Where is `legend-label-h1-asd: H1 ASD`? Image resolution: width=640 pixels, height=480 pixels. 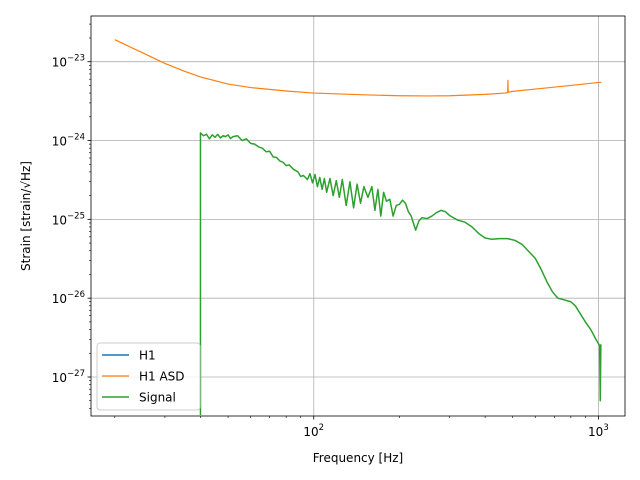
legend-label-h1-asd: H1 ASD is located at coordinates (162, 377).